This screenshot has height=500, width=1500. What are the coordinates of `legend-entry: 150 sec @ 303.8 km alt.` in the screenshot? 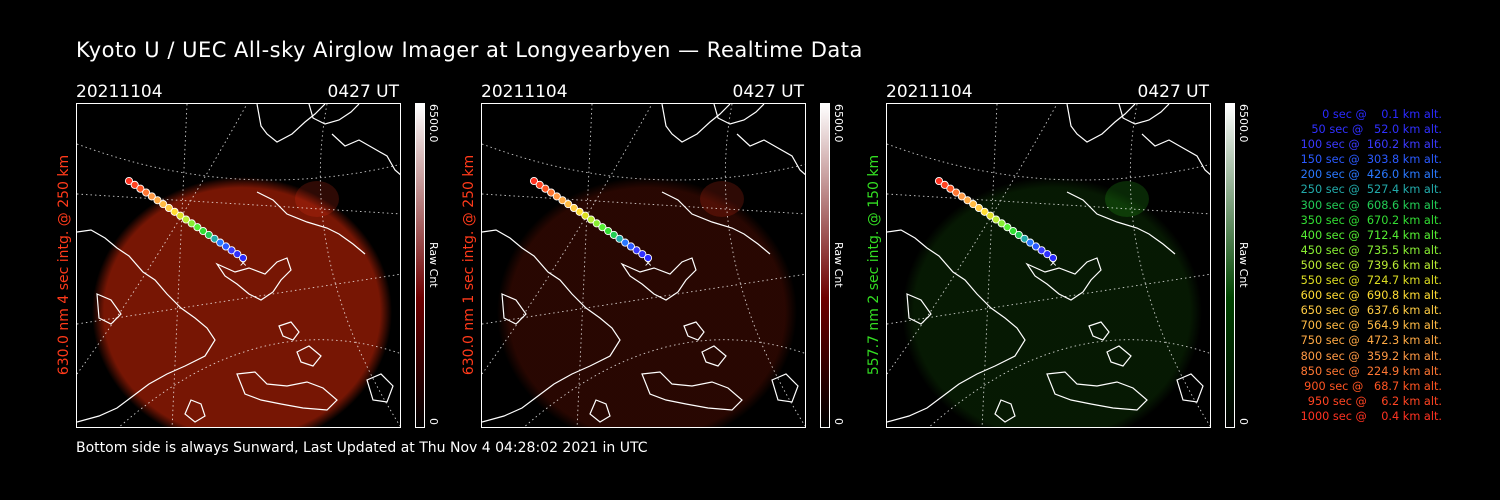 It's located at (1369, 160).